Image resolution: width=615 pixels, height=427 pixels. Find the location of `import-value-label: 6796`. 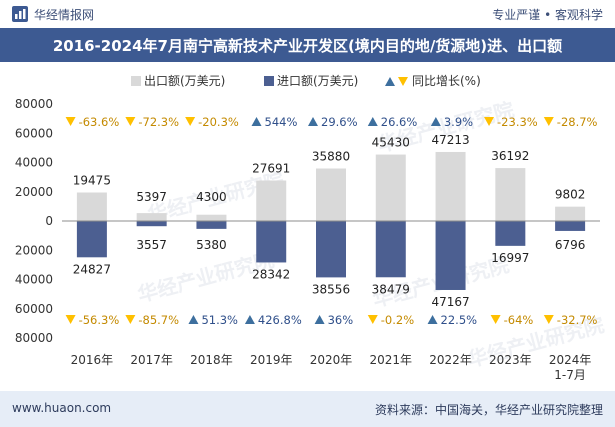

import-value-label: 6796 is located at coordinates (570, 245).